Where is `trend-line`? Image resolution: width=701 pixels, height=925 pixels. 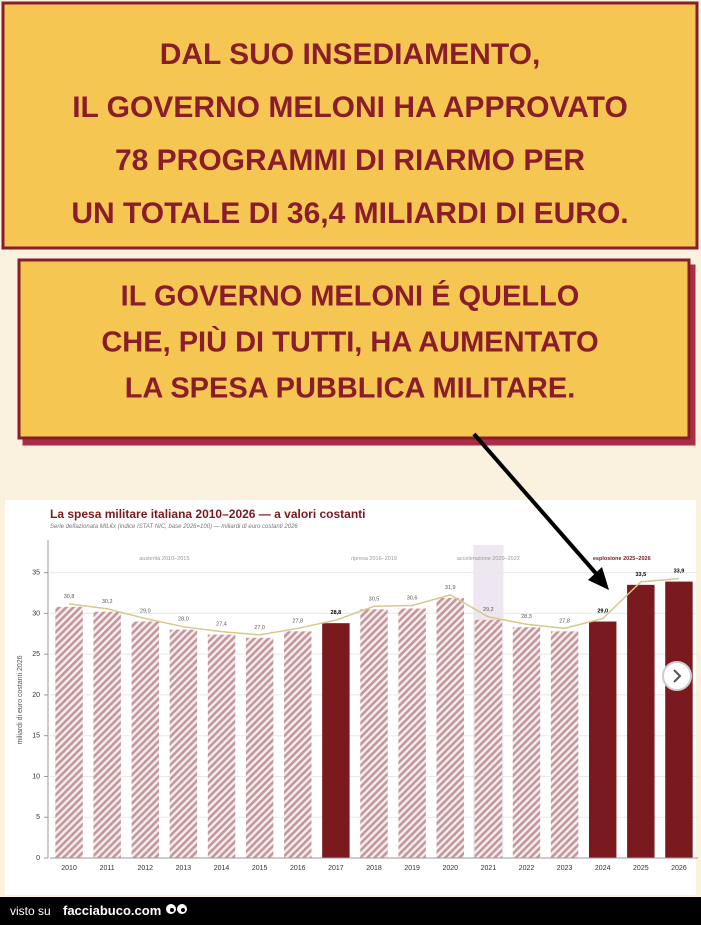
trend-line is located at coordinates (374, 606).